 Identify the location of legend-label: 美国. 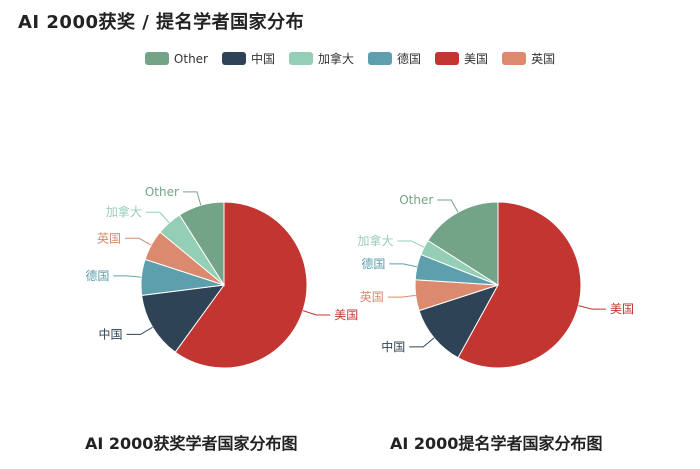
(476, 59).